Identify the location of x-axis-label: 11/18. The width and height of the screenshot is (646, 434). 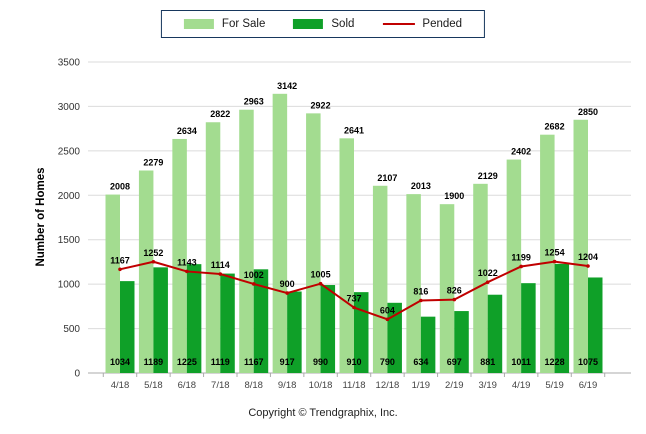
(353, 385).